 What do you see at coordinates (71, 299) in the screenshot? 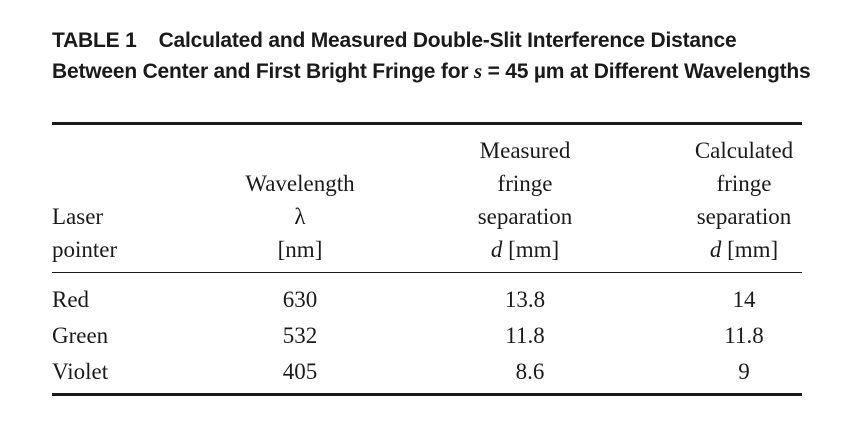
I see `table-cell-laser: Red` at bounding box center [71, 299].